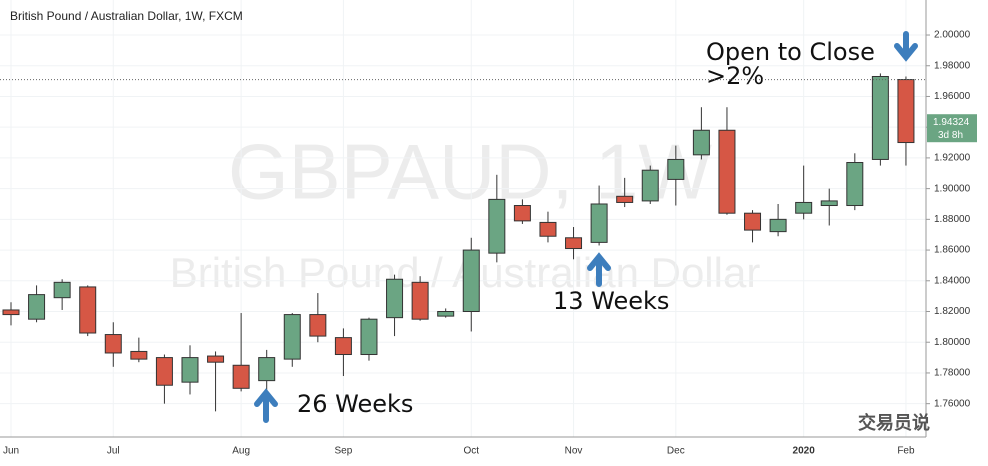  What do you see at coordinates (574, 451) in the screenshot?
I see `x-tick-label: Nov` at bounding box center [574, 451].